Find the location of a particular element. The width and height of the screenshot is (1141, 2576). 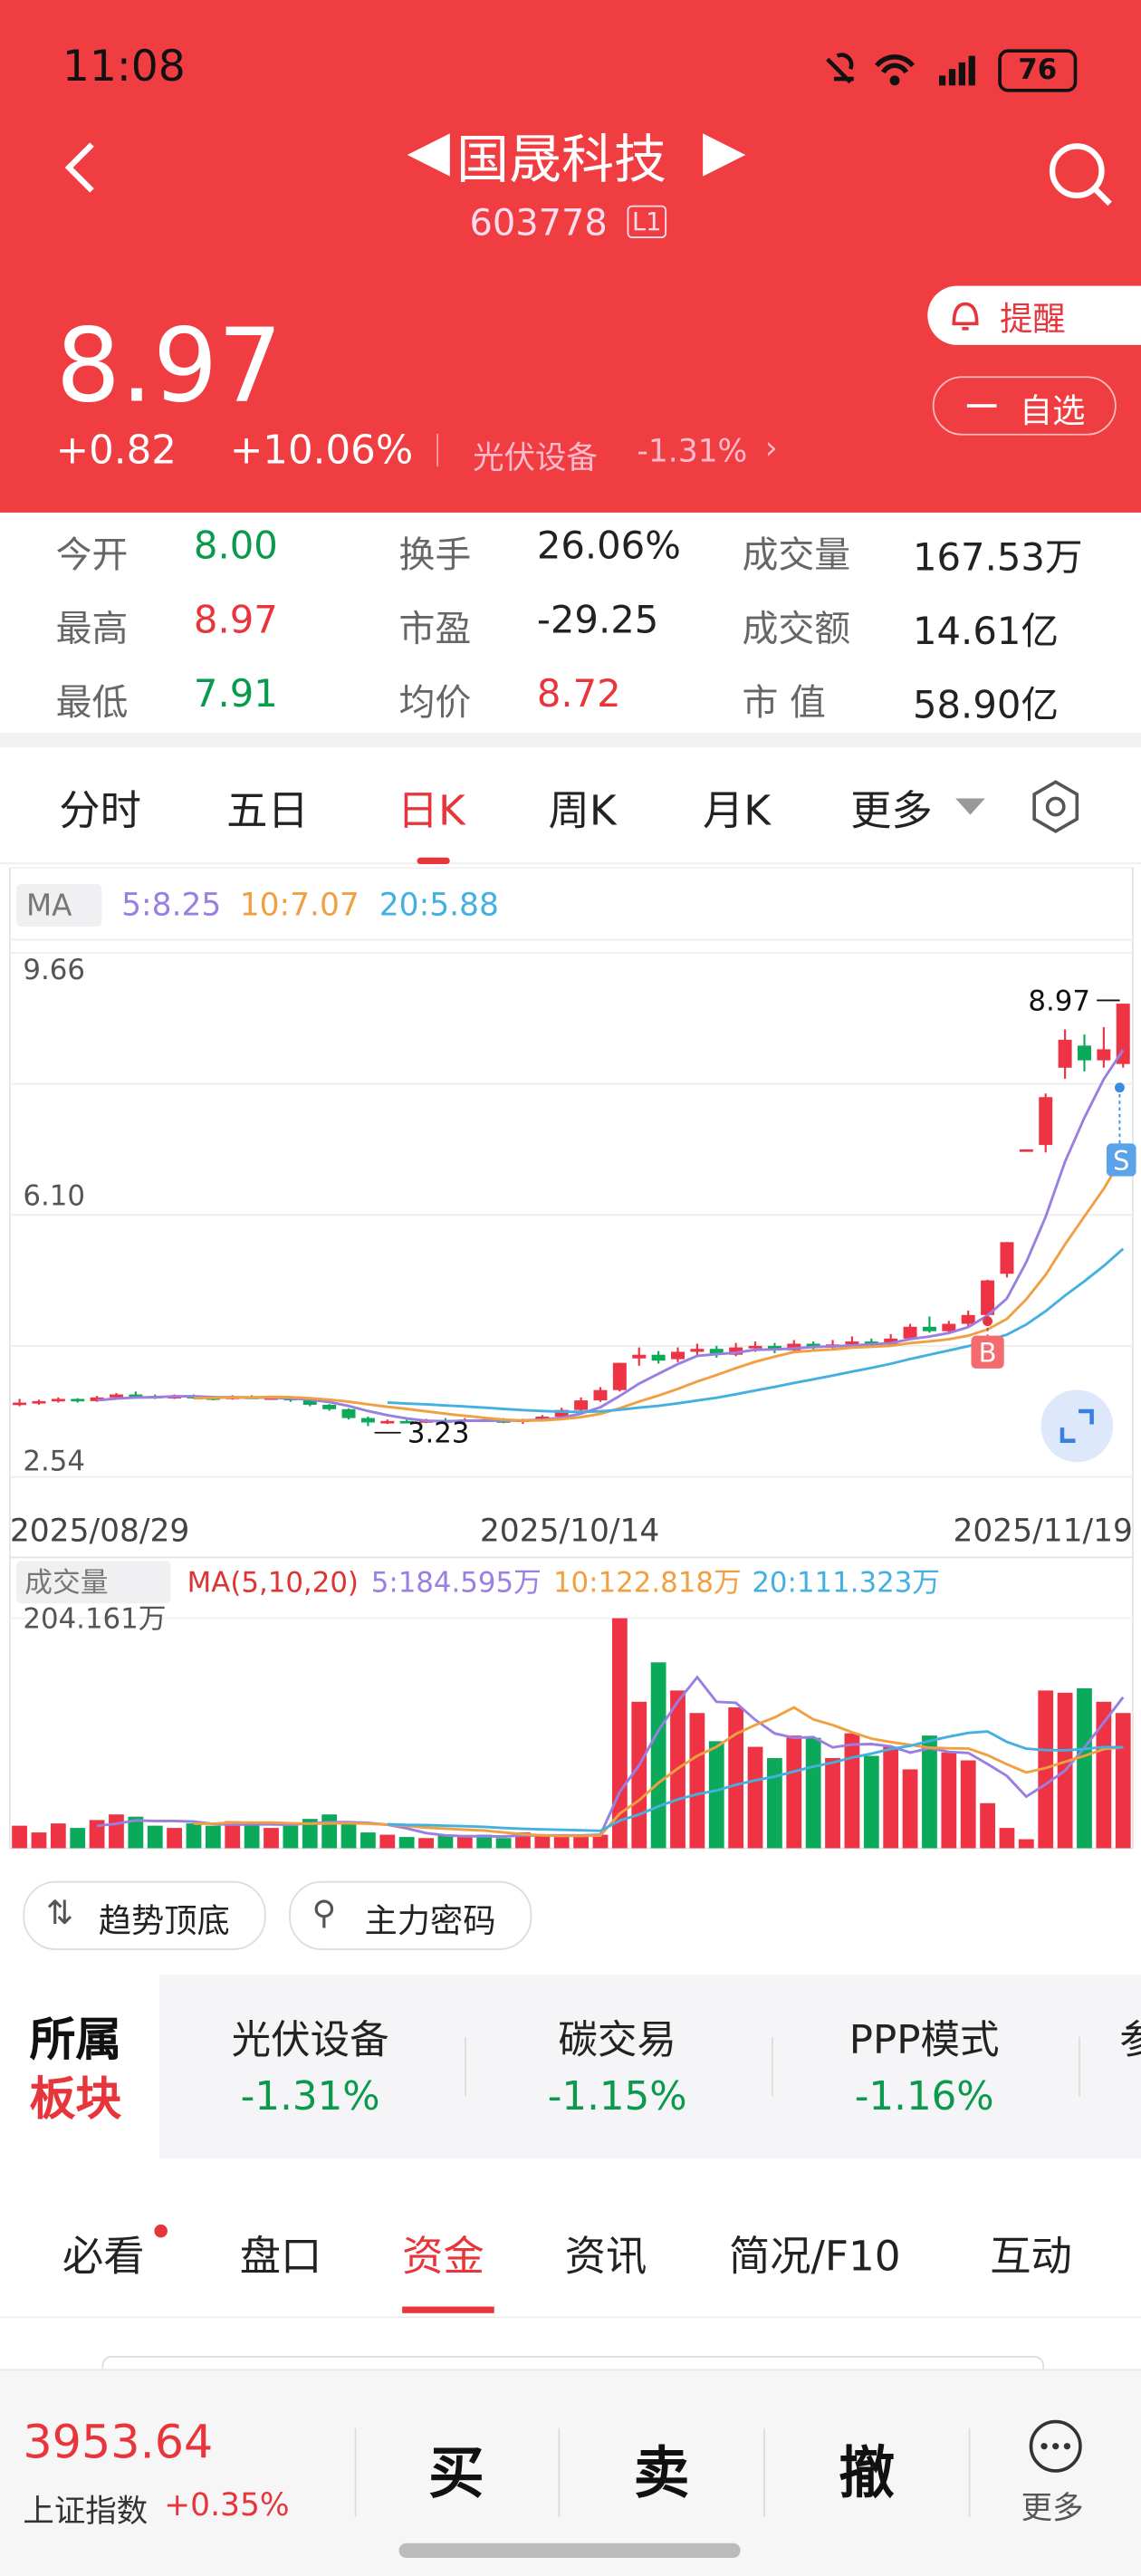

info-tab: 简况/F10 is located at coordinates (815, 2256).